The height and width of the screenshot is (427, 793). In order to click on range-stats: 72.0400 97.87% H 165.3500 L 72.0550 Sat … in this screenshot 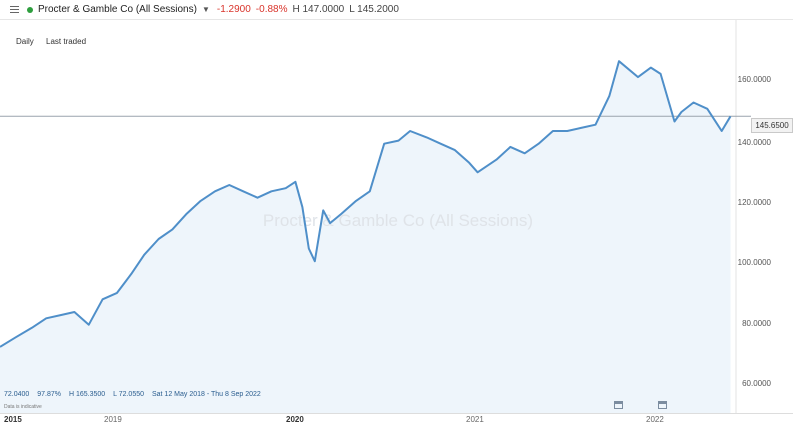, I will do `click(135, 394)`.